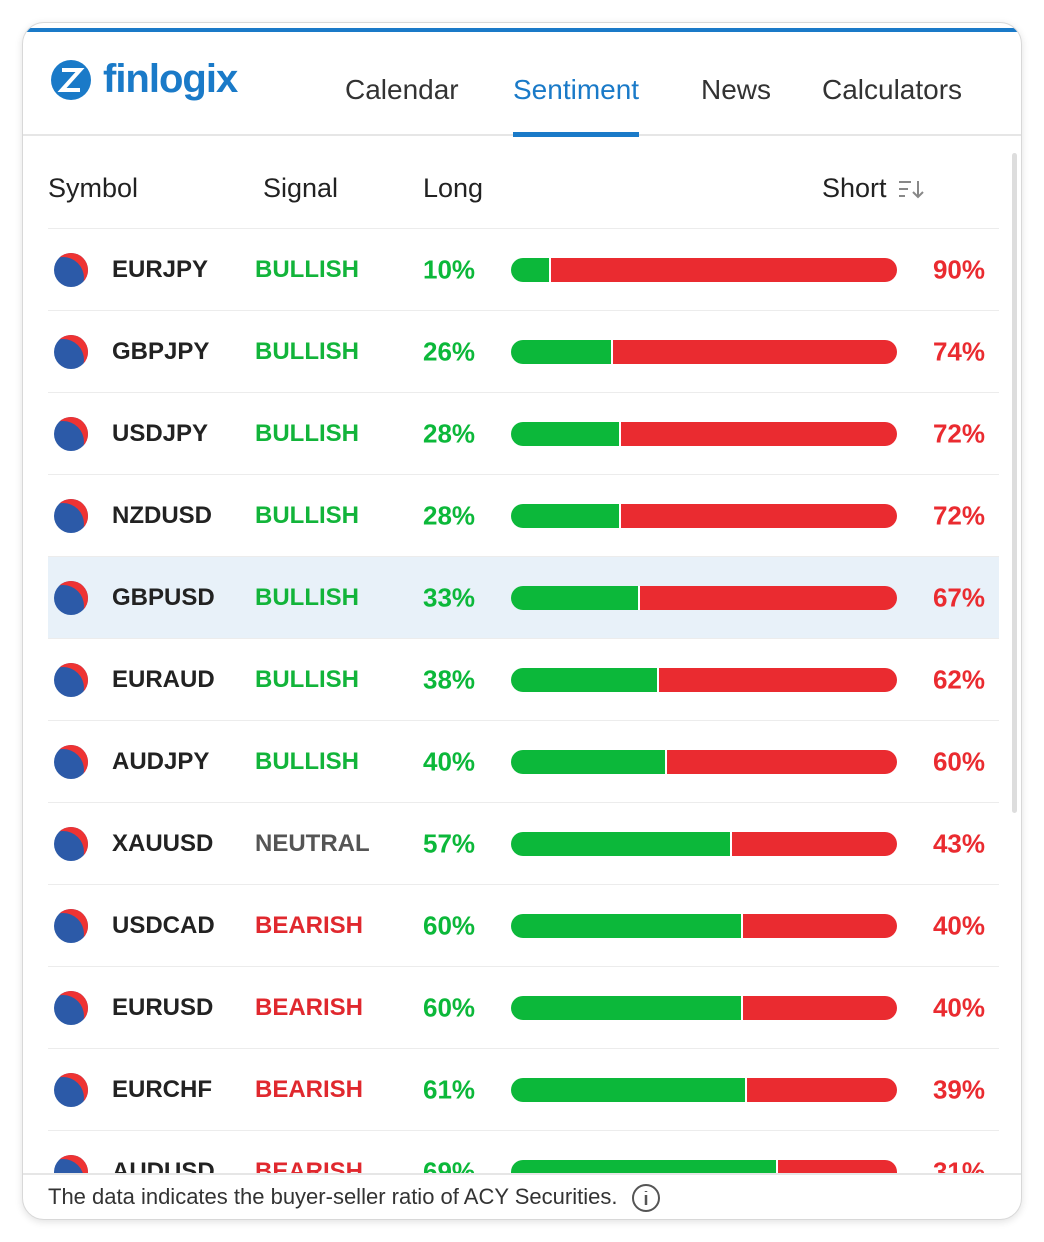 This screenshot has height=1242, width=1044. Describe the element at coordinates (163, 679) in the screenshot. I see `symbol: EURAUD` at that location.